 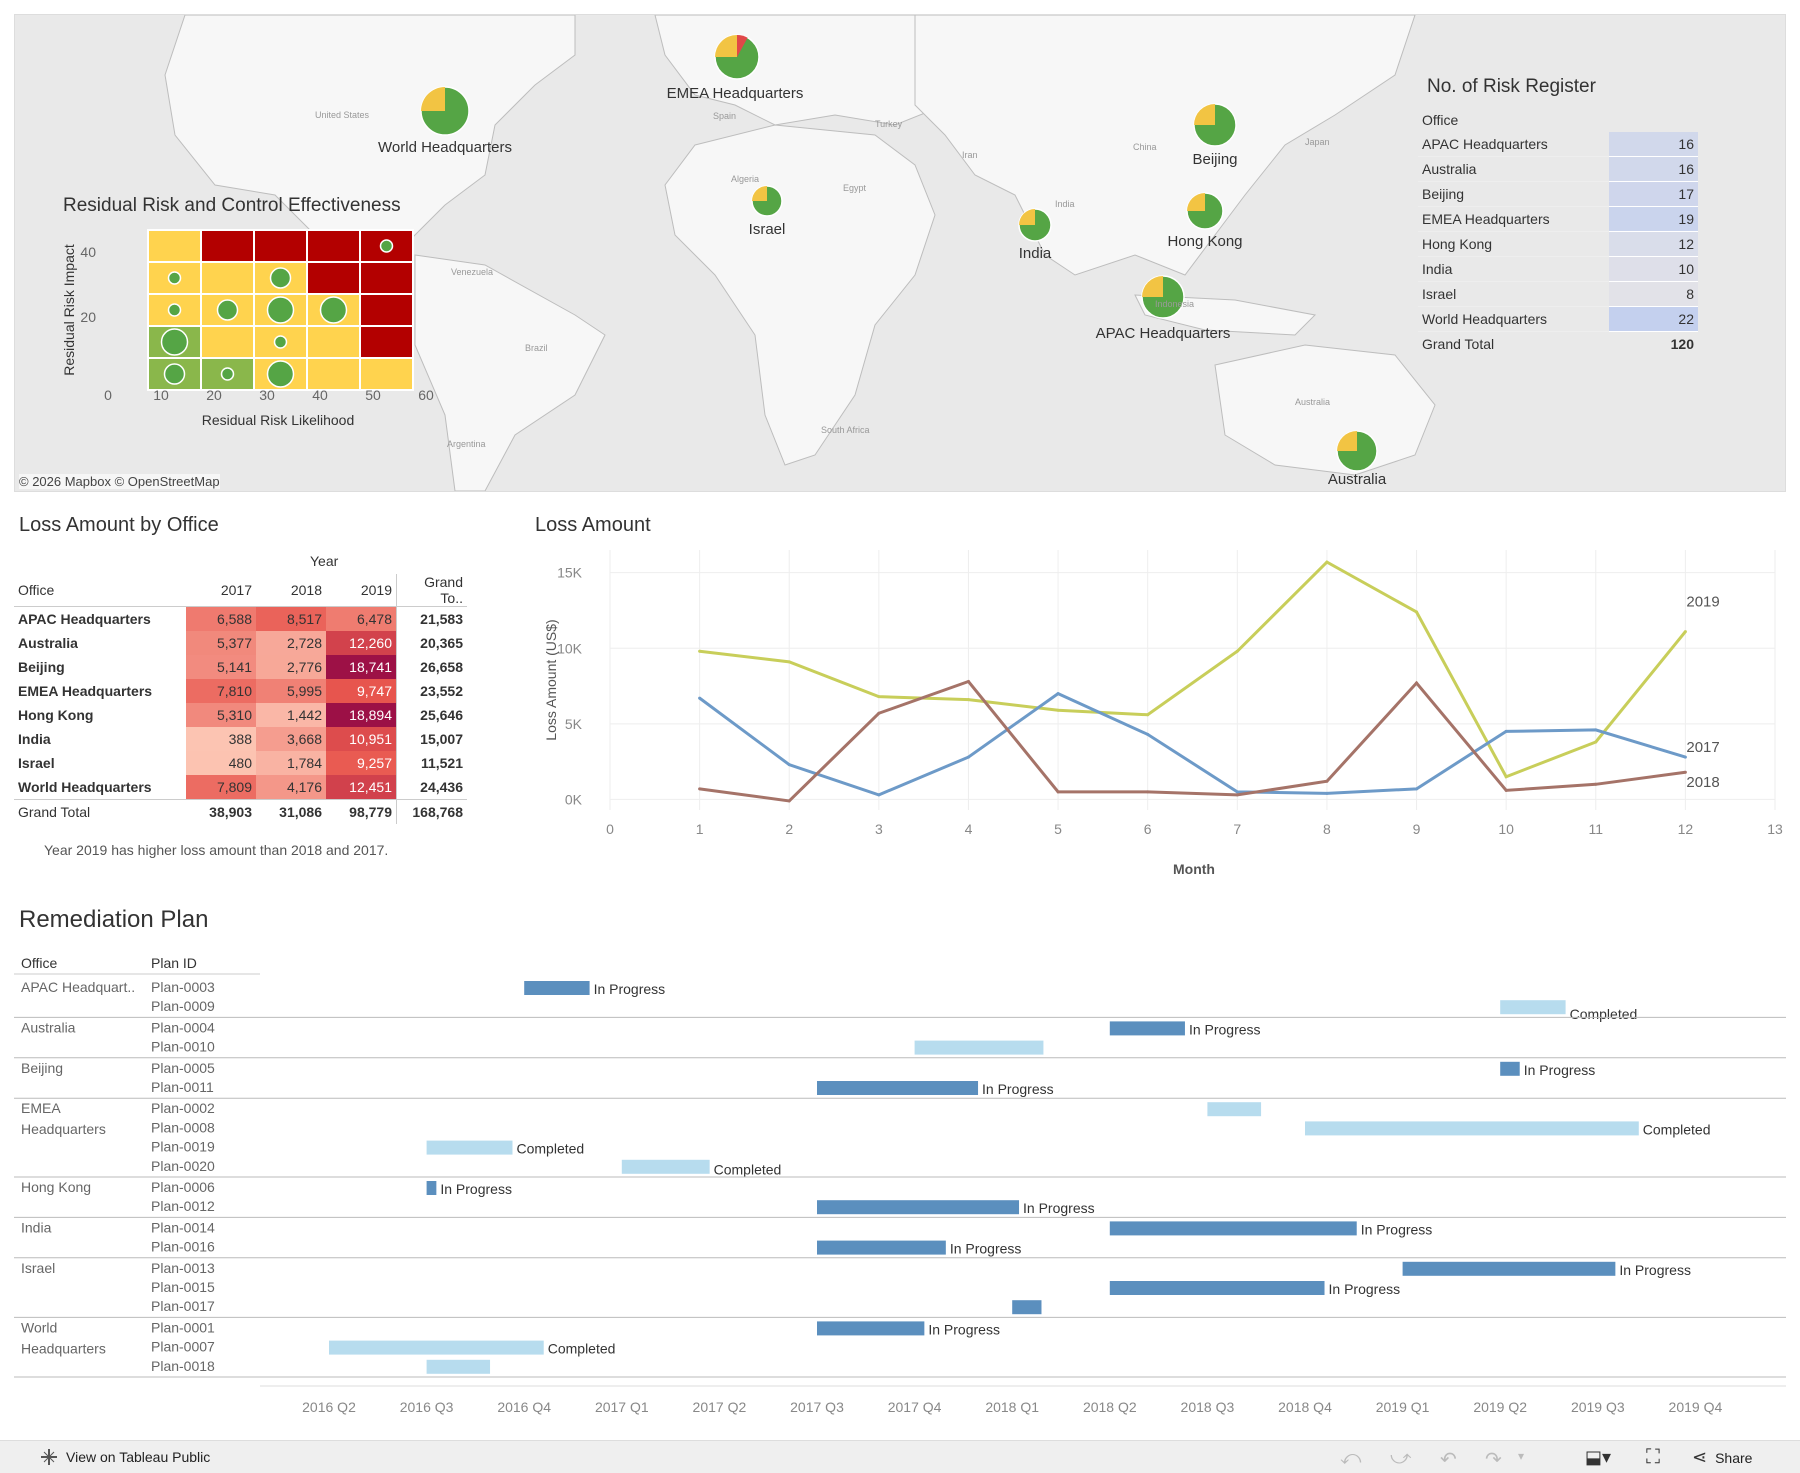 What do you see at coordinates (1558, 194) in the screenshot?
I see `risk-register-row: Beijing 17` at bounding box center [1558, 194].